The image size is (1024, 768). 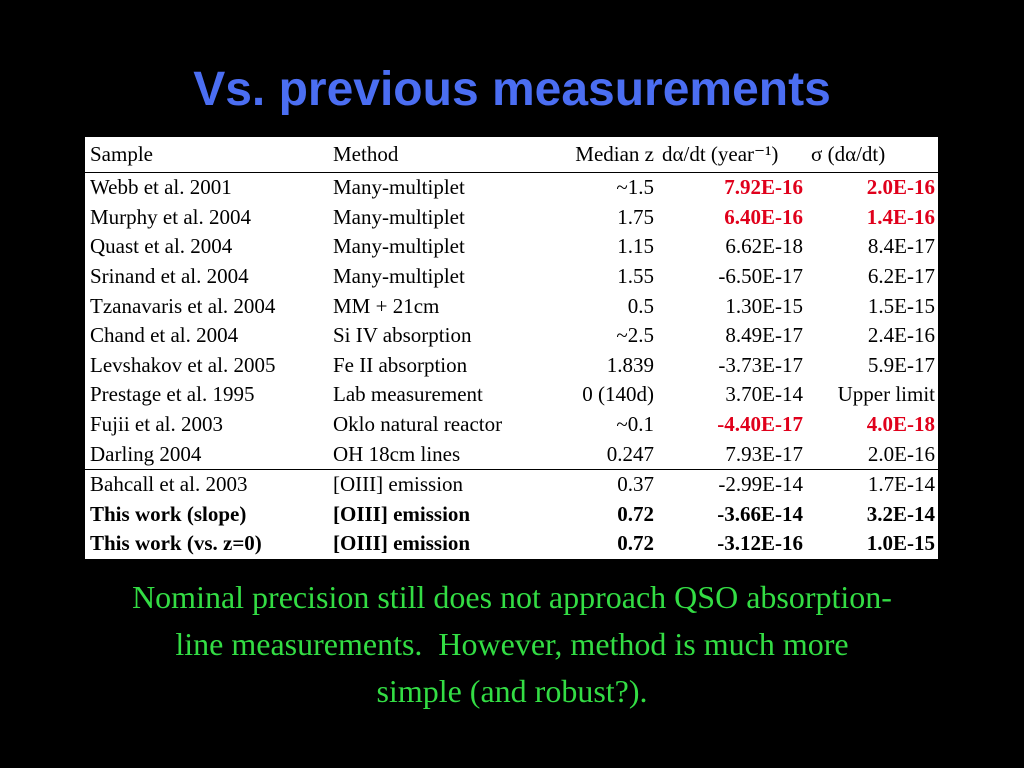 What do you see at coordinates (400, 364) in the screenshot?
I see `table-cell: Fe II absorption` at bounding box center [400, 364].